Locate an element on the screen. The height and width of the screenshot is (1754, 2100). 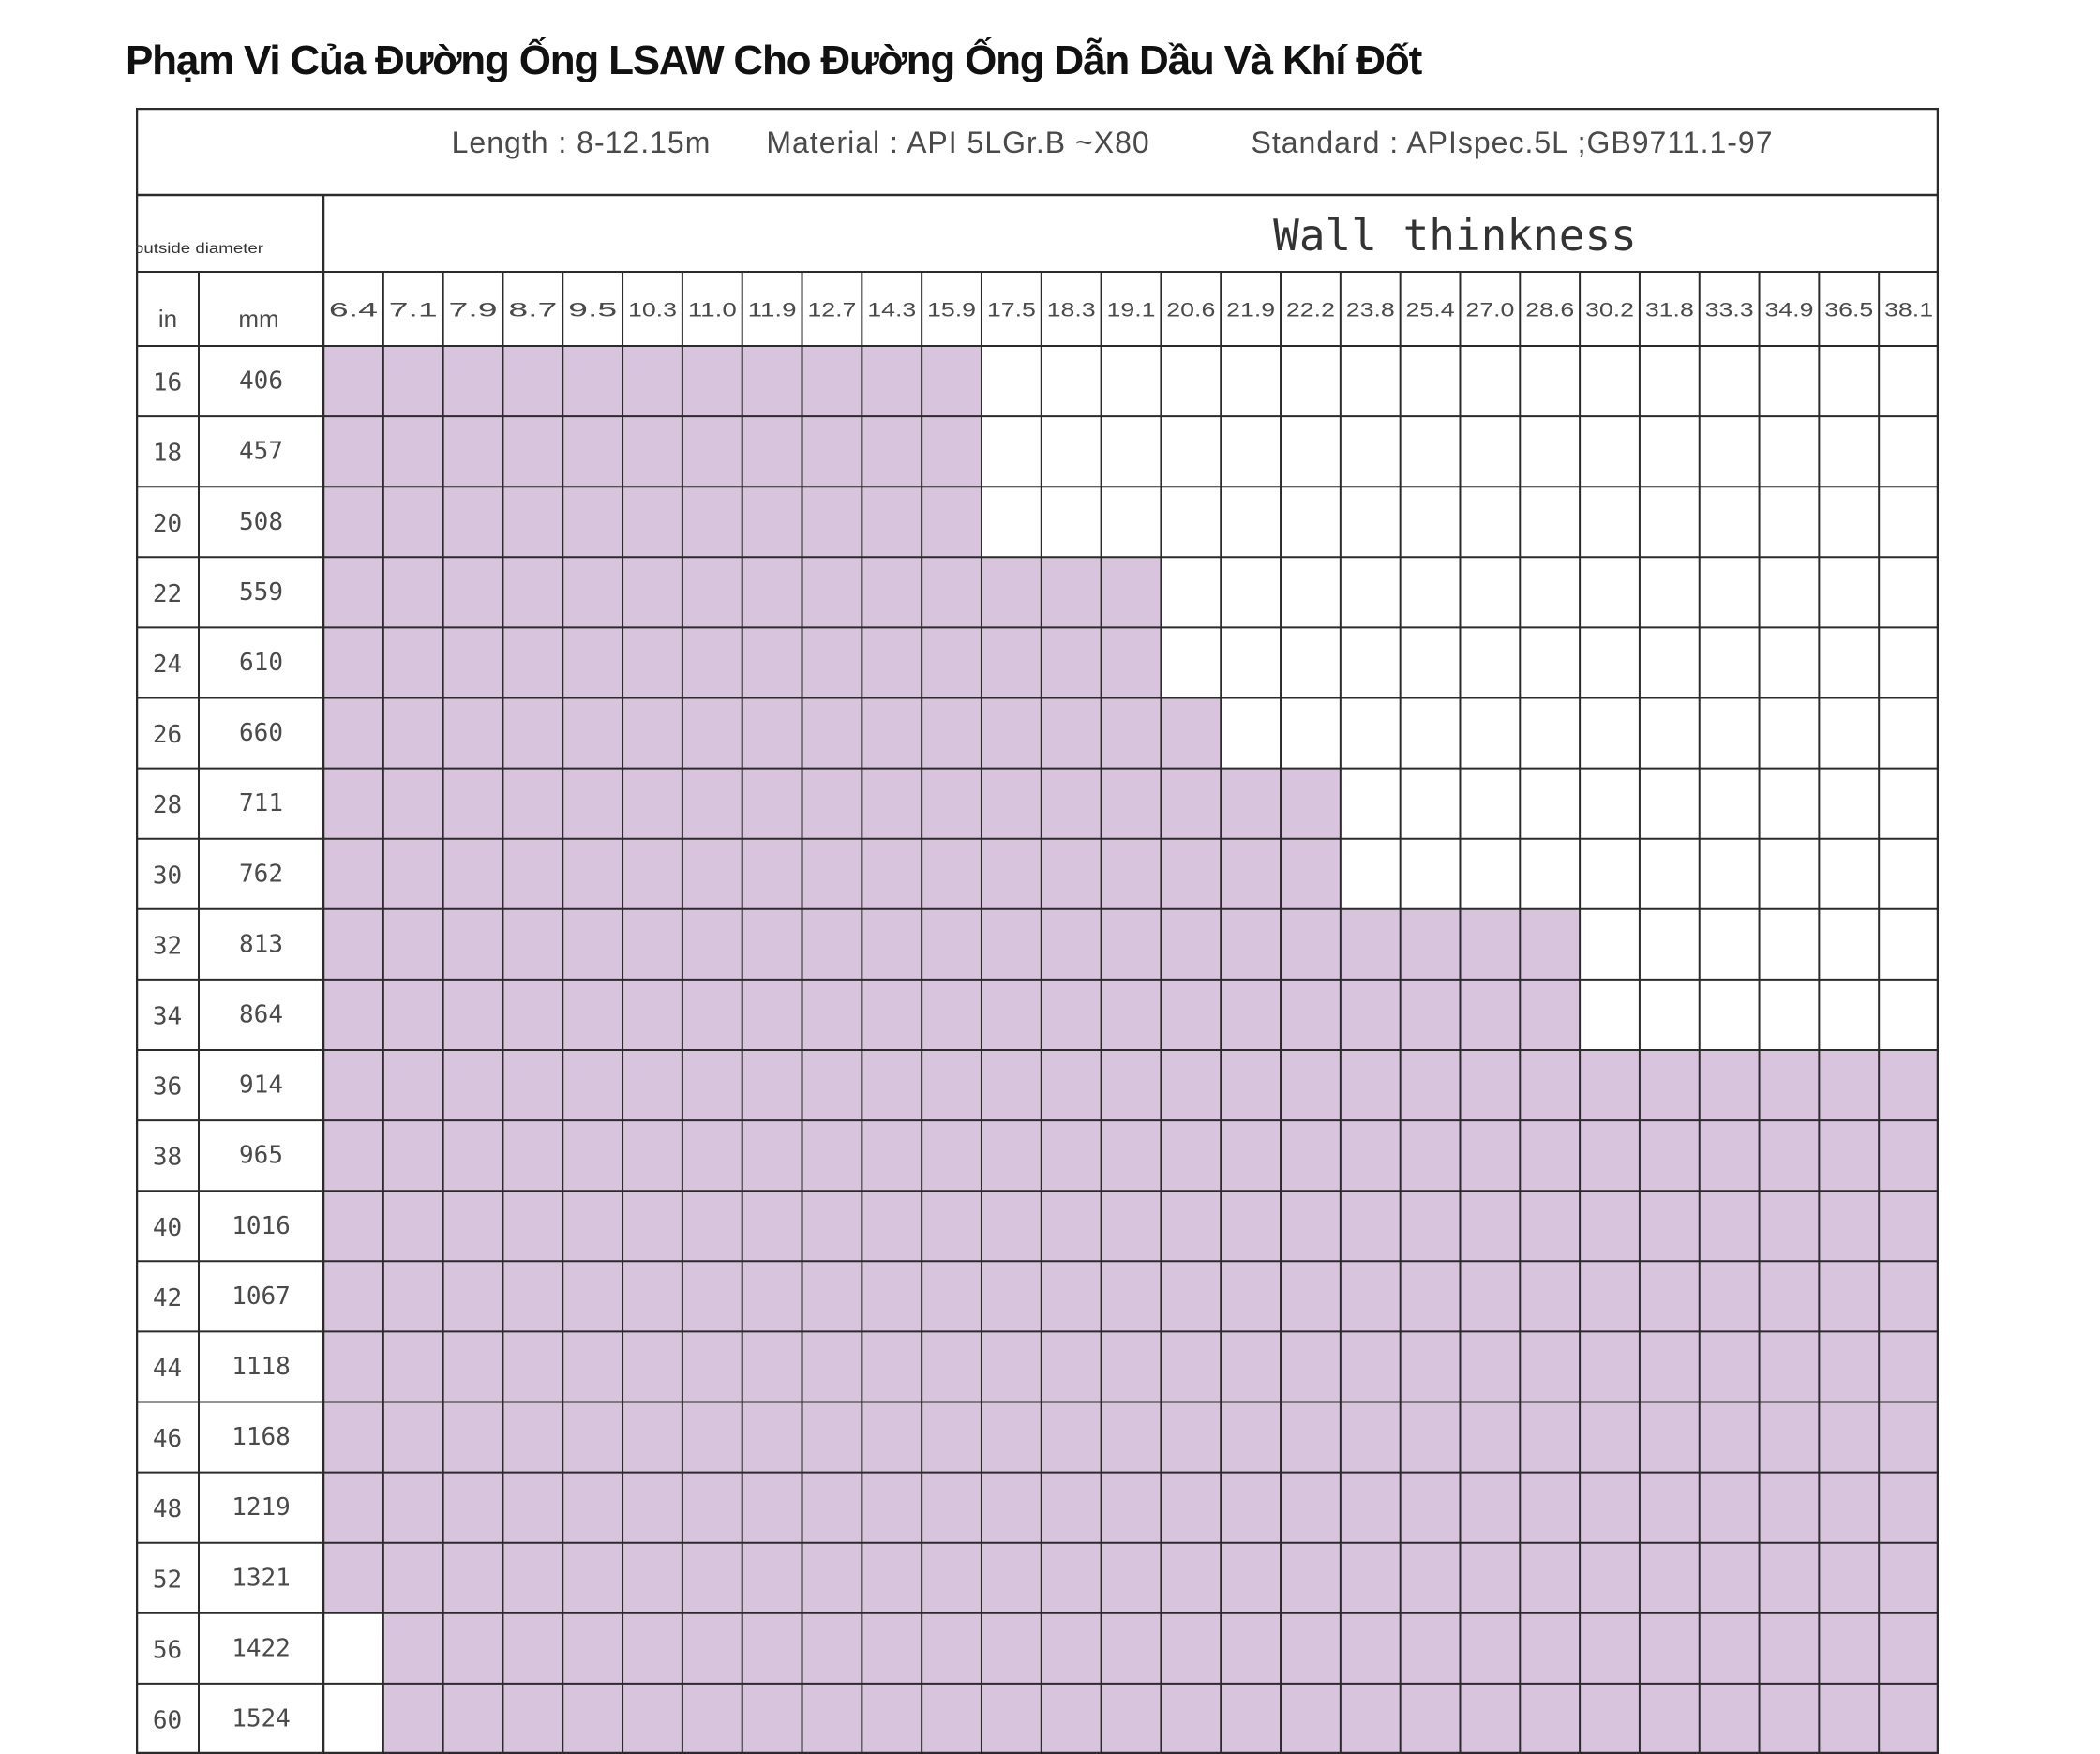
thickness-header: 31.8 is located at coordinates (1669, 311).